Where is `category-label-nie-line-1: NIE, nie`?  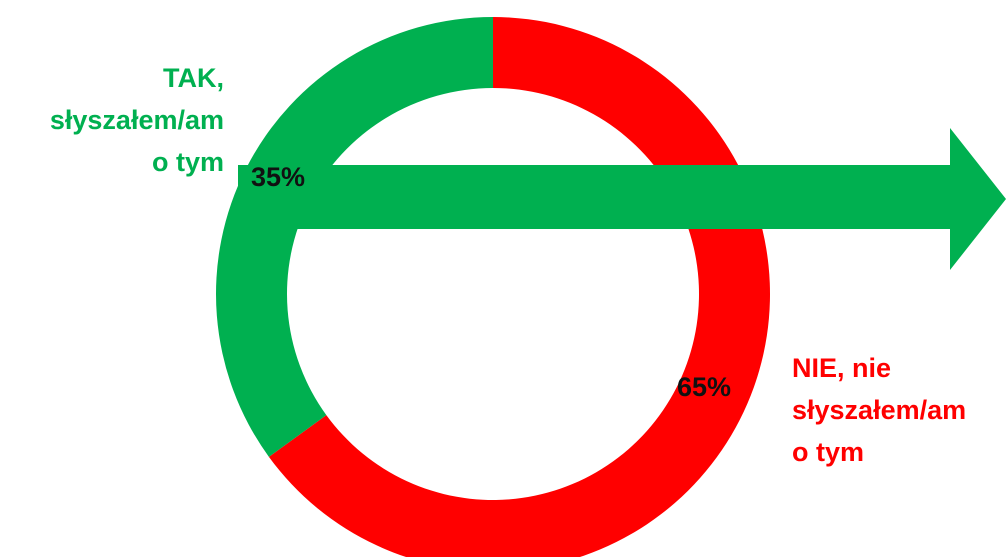
category-label-nie-line-1: NIE, nie is located at coordinates (842, 368).